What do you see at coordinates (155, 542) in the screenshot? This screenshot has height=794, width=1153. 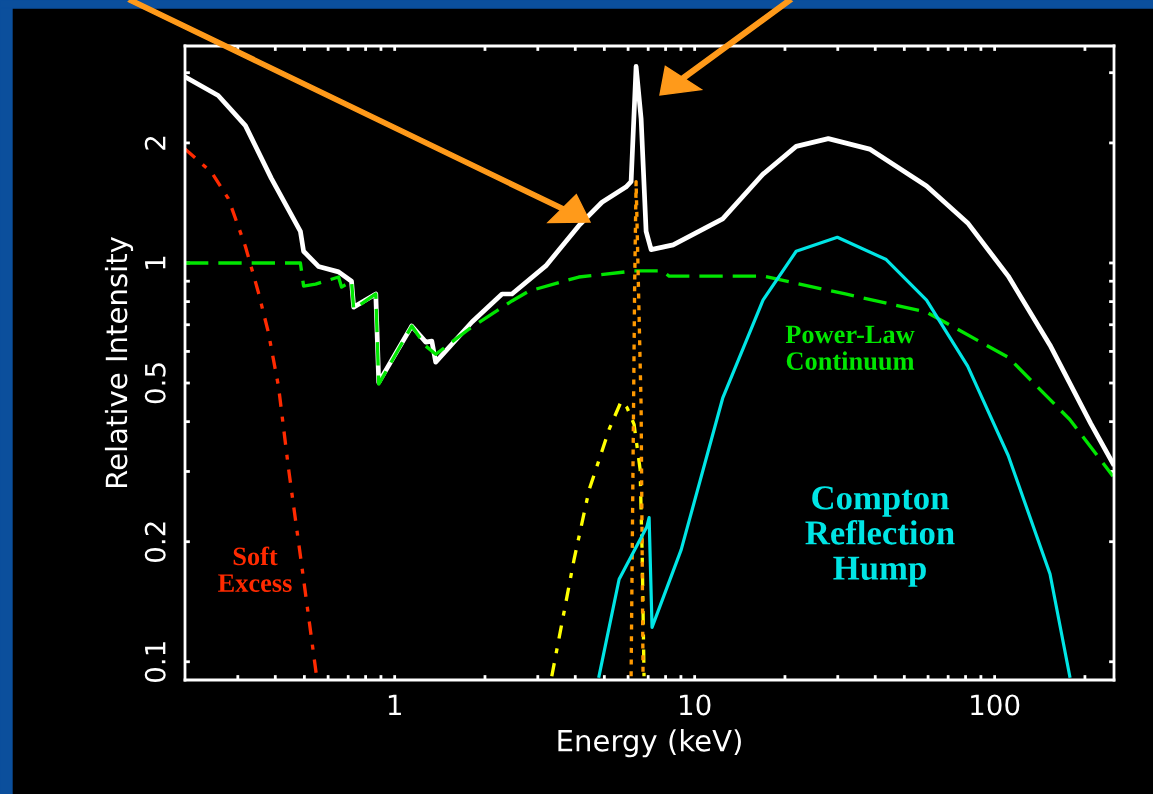 I see `y-tick-label: 0.2` at bounding box center [155, 542].